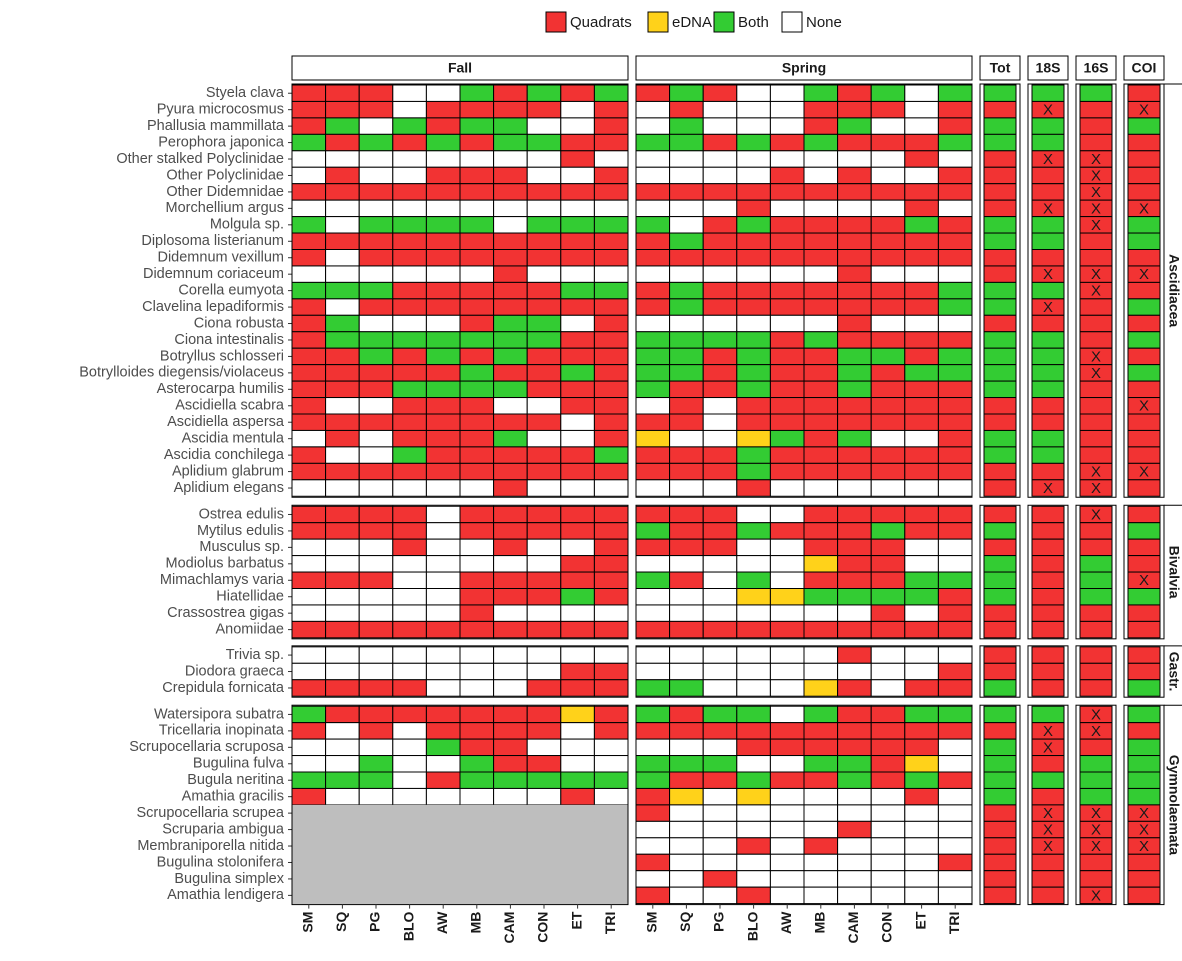 The image size is (1182, 961). What do you see at coordinates (226, 422) in the screenshot?
I see `species-label: Ascidiella aspersa` at bounding box center [226, 422].